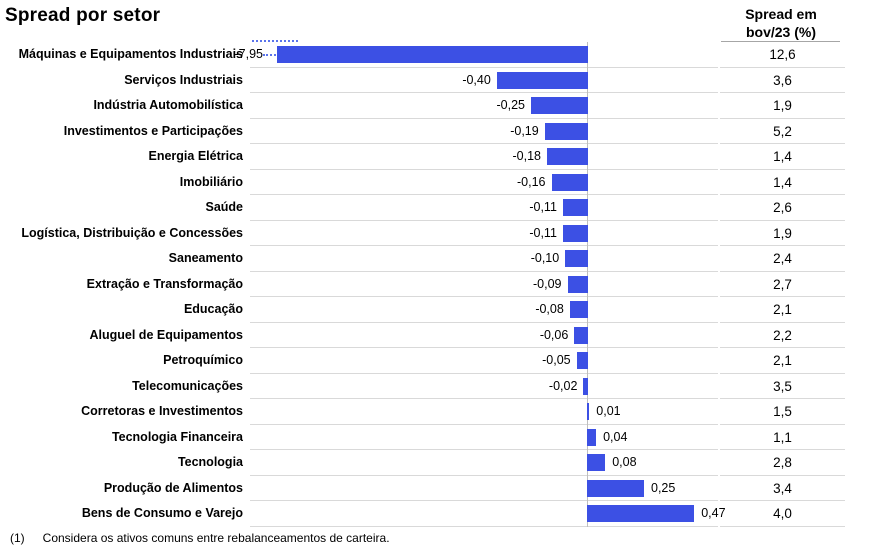 The width and height of the screenshot is (885, 553). I want to click on bar-track: -0,09, so click(484, 285).